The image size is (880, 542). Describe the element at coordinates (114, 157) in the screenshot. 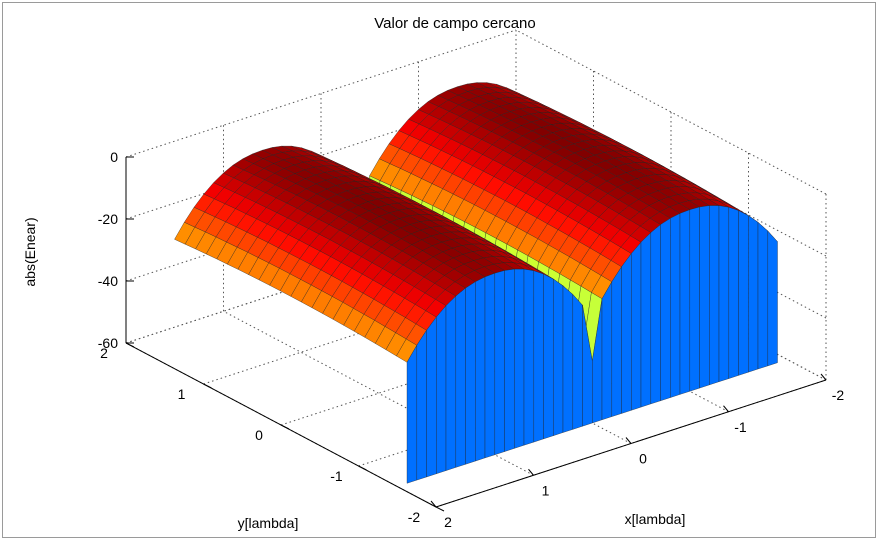

I see `z-tick-label: 0` at that location.